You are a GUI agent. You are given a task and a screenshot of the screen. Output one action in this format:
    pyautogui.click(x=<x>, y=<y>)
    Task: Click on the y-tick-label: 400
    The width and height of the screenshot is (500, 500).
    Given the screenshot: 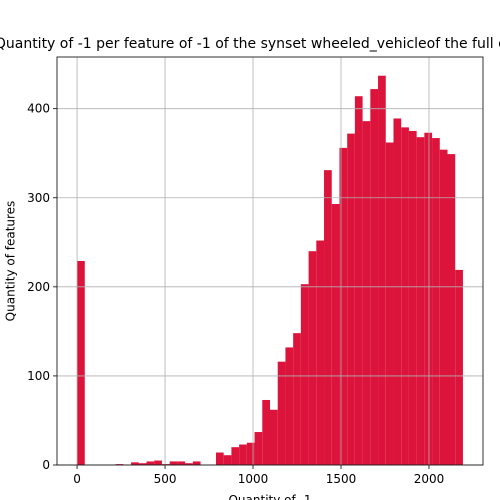 What is the action you would take?
    pyautogui.click(x=38, y=109)
    